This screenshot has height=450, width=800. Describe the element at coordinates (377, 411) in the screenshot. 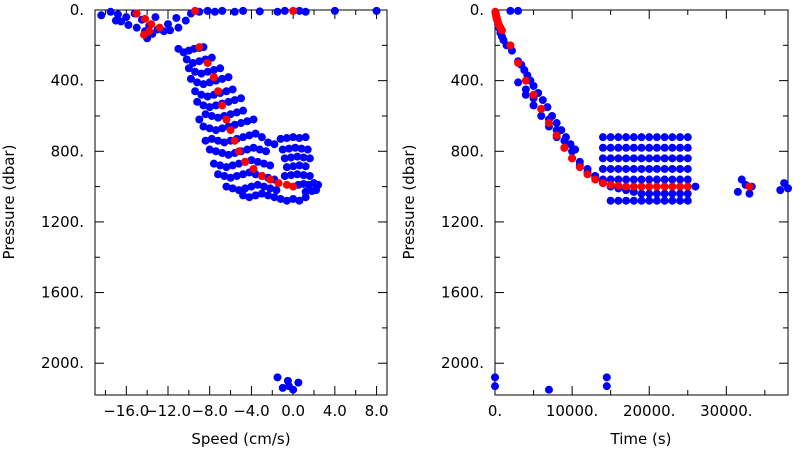

I see `x-tick-label: 8.0` at that location.